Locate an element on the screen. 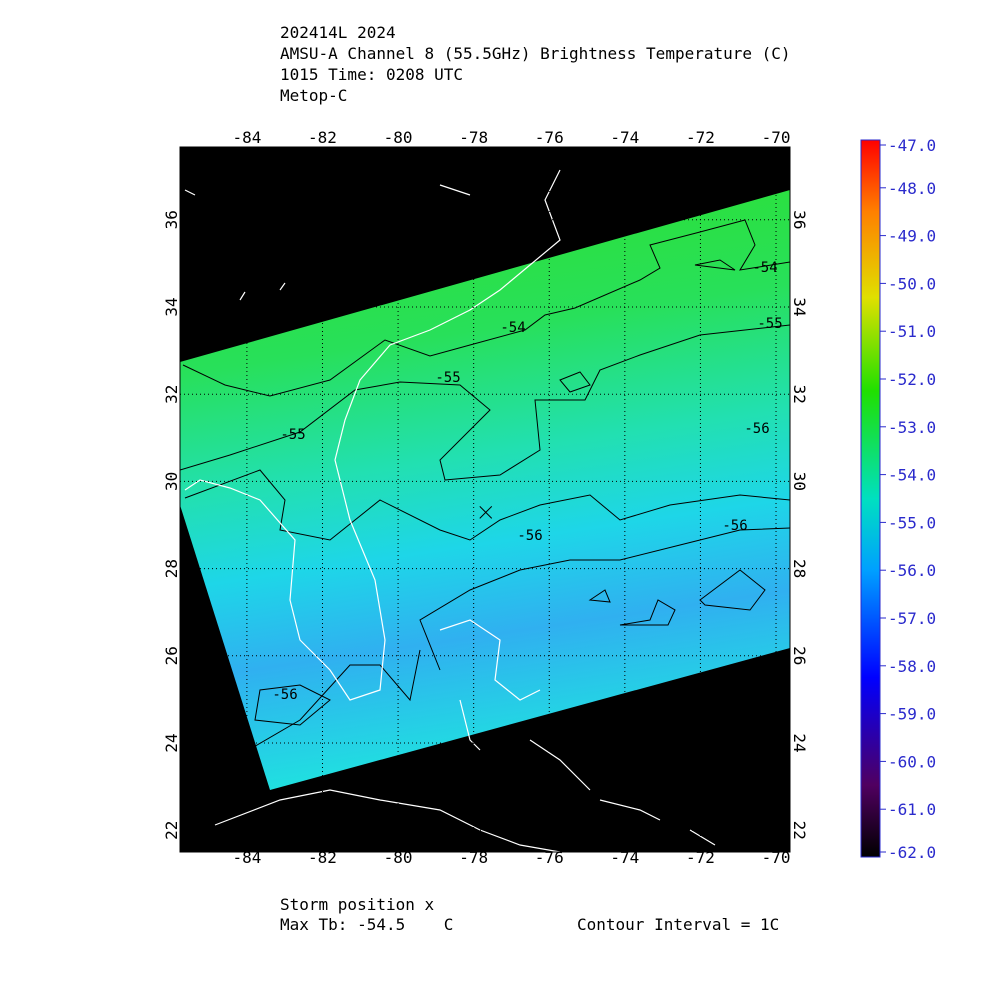  lat-label-right: 36 is located at coordinates (799, 219).